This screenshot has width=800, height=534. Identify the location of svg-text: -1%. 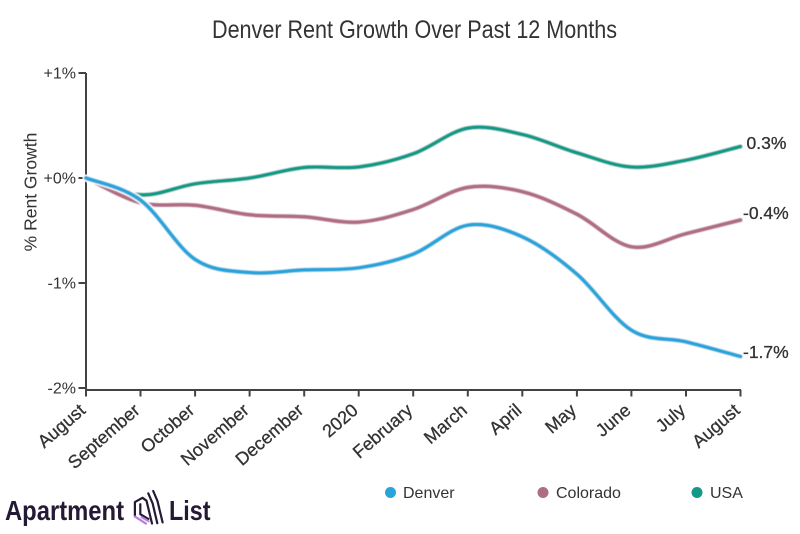
(62, 284).